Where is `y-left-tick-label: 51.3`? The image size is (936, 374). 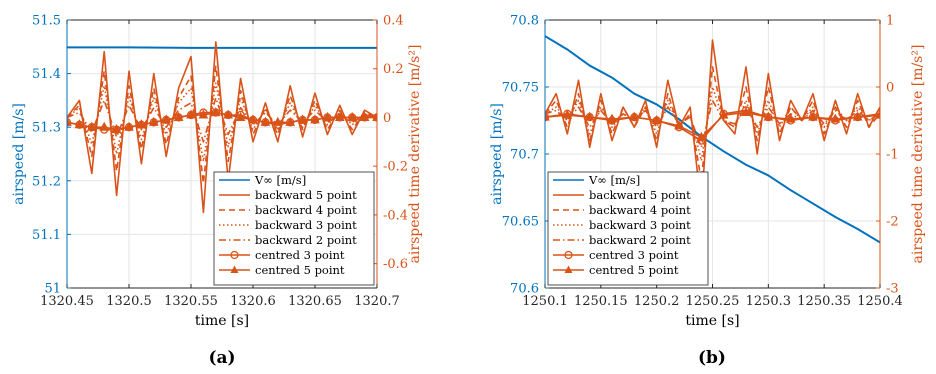
y-left-tick-label: 51.3 is located at coordinates (46, 128).